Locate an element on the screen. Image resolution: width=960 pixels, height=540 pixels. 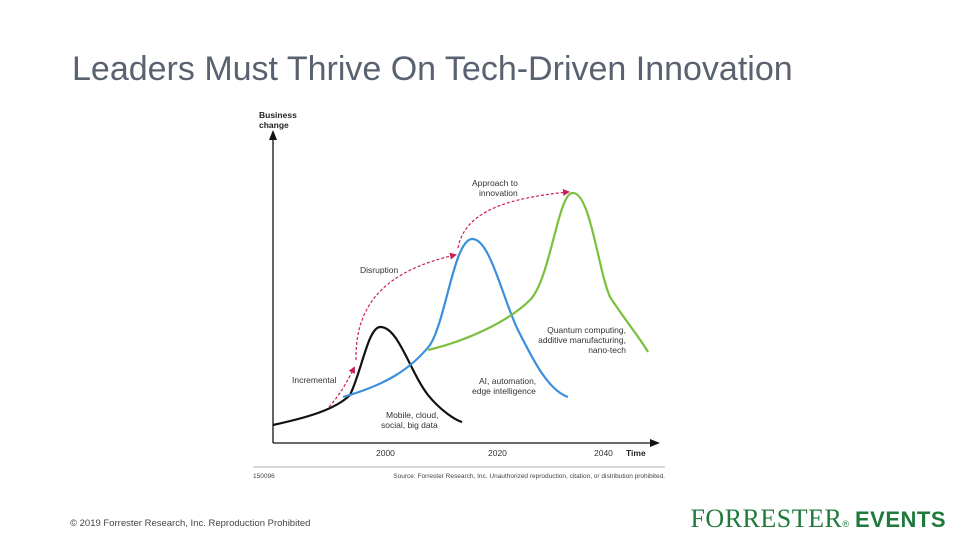
label-incremental: Incremental is located at coordinates (314, 380).